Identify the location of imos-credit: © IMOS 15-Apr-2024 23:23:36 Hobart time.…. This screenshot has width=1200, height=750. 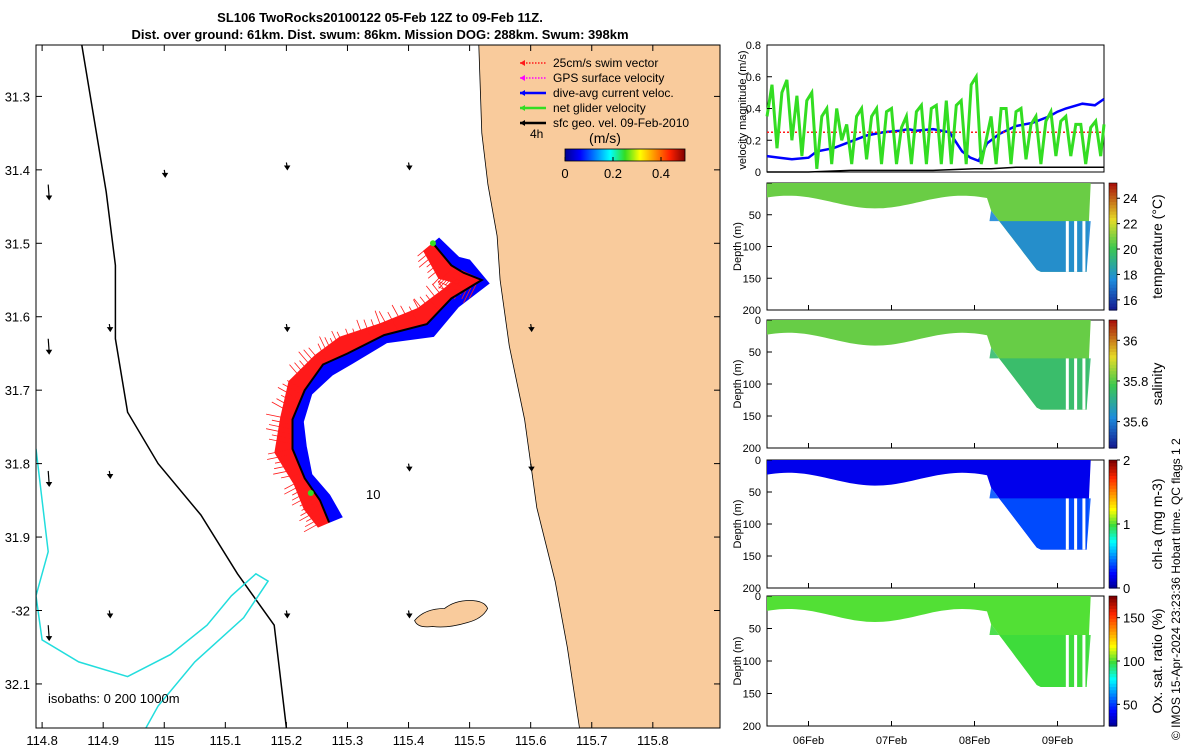
(1176, 589).